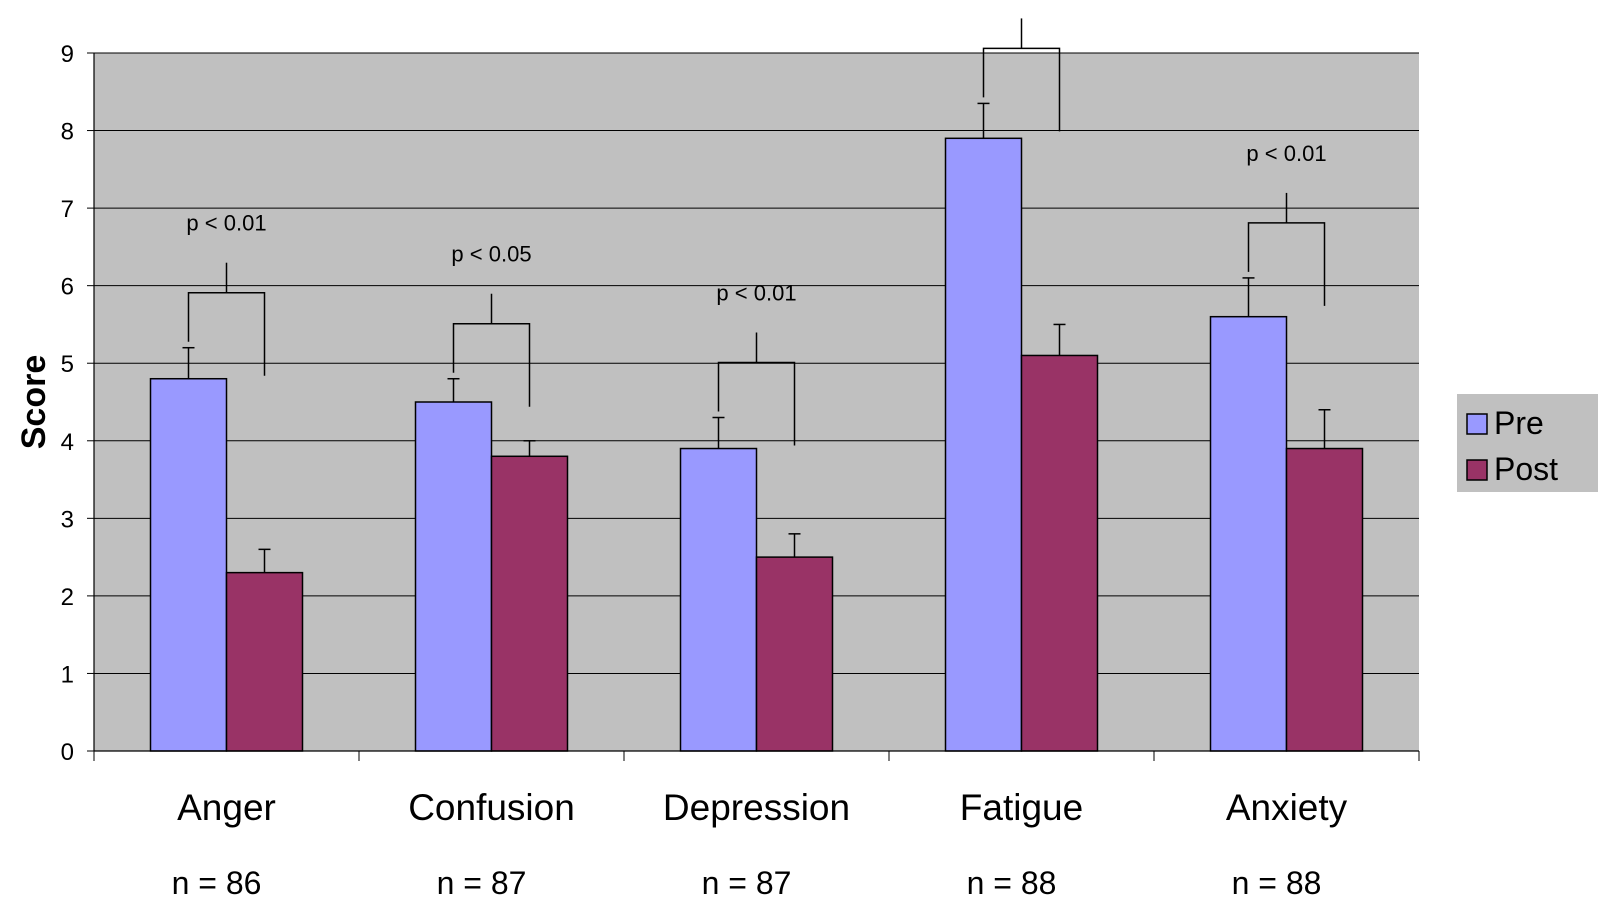 The height and width of the screenshot is (916, 1598). Describe the element at coordinates (1324, 599) in the screenshot. I see `bar-post-anxiety` at that location.